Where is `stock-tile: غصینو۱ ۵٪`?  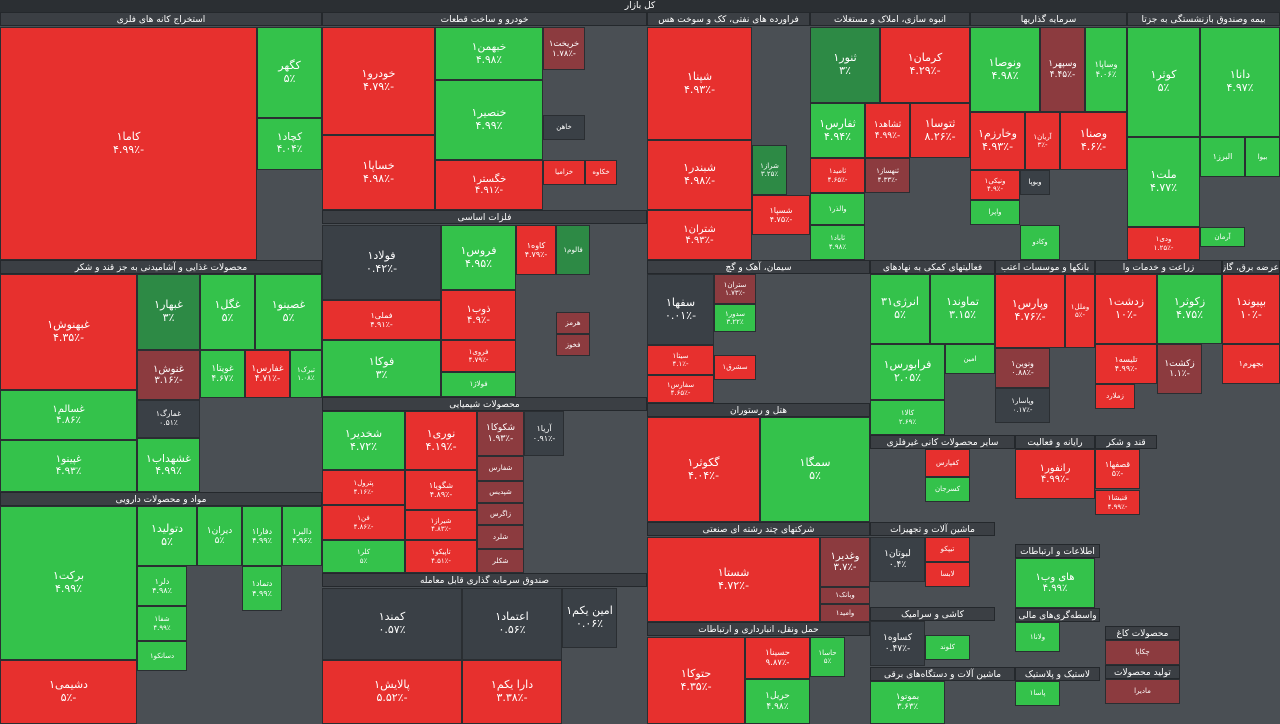
stock-tile: غصینو۱ ۵٪ is located at coordinates (288, 312).